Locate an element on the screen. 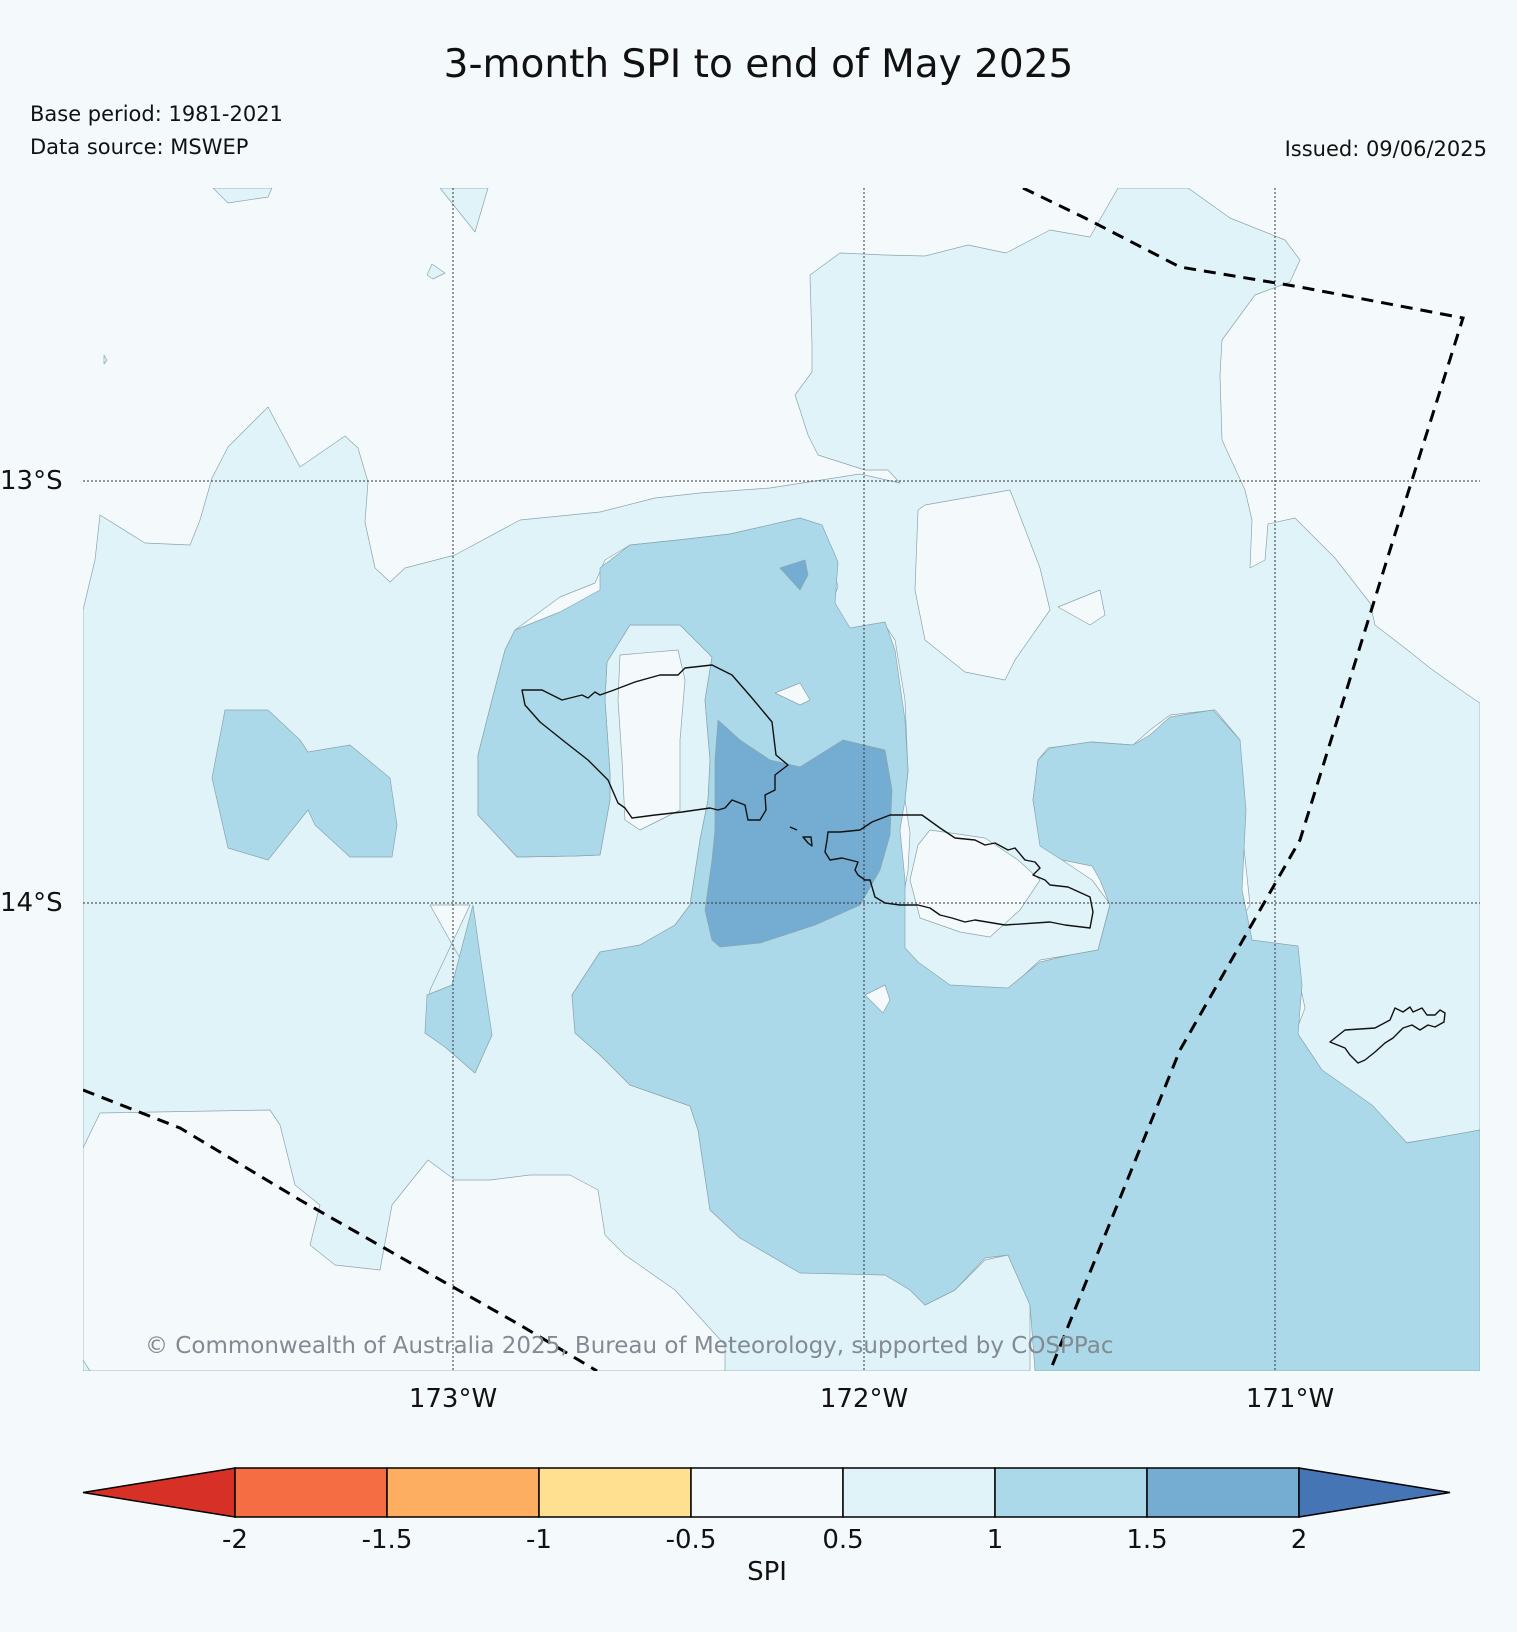 This screenshot has width=1517, height=1632. coastline-upolu is located at coordinates (959, 871).